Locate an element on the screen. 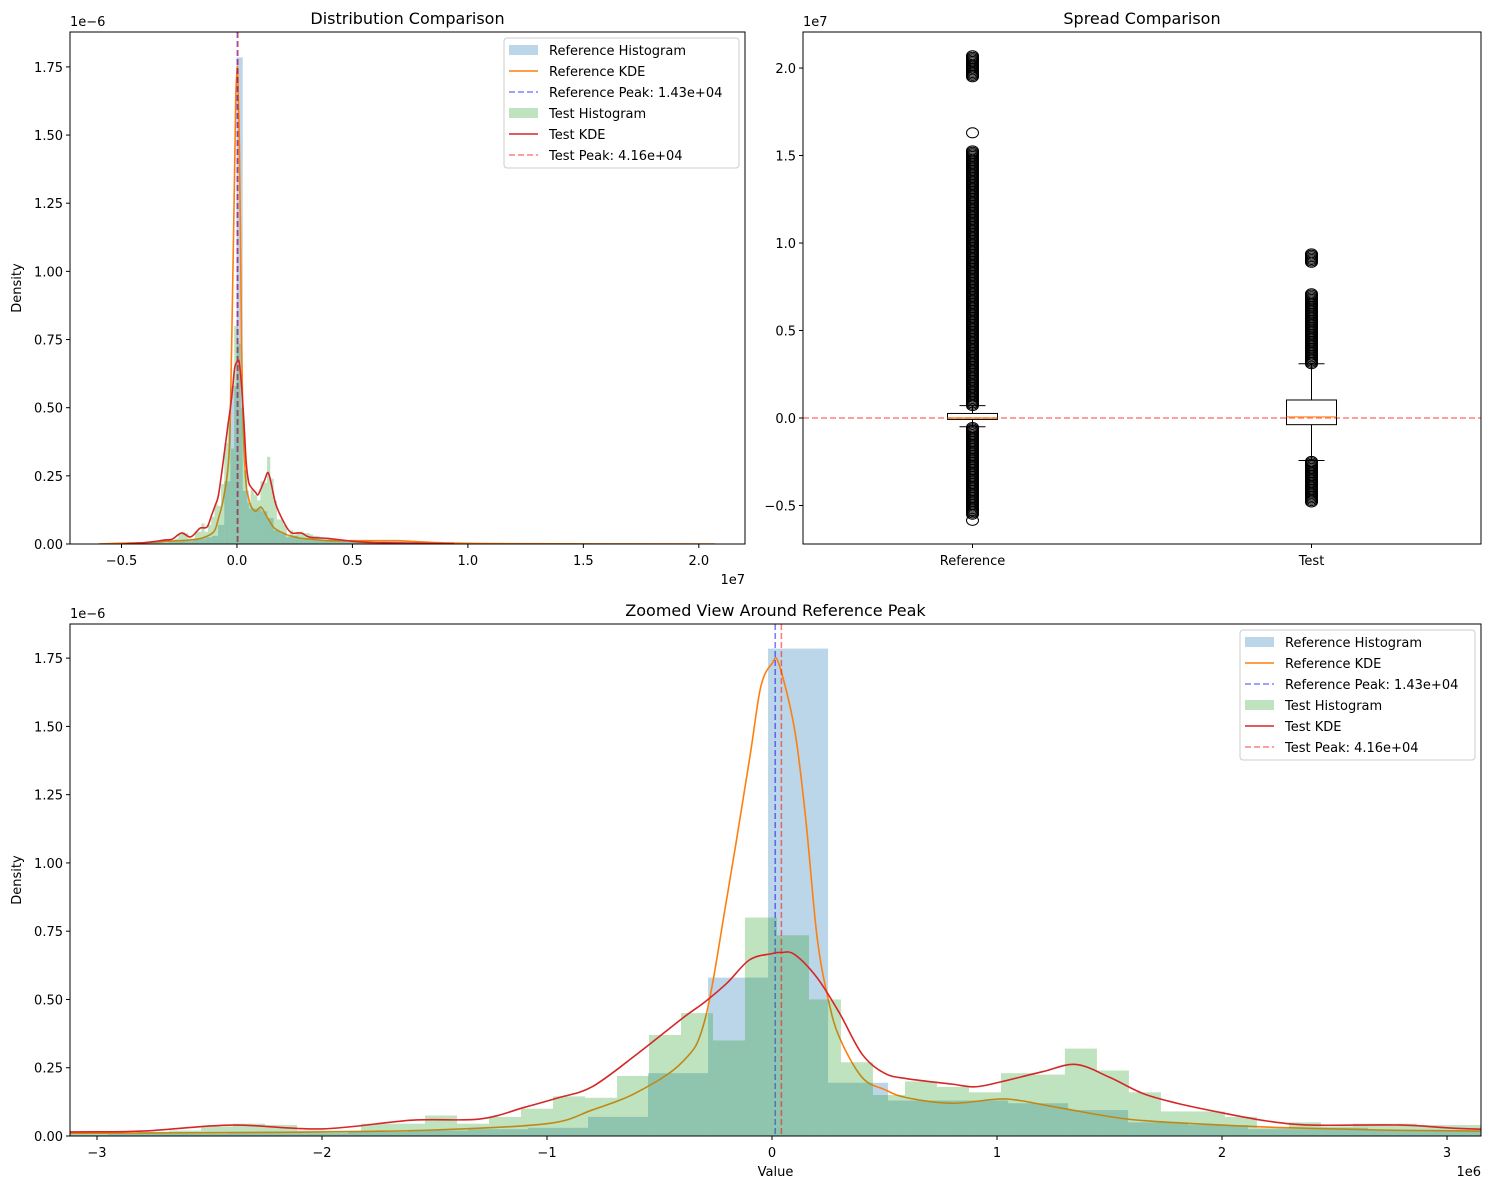  x-tick-label: 1.0 is located at coordinates (468, 561).